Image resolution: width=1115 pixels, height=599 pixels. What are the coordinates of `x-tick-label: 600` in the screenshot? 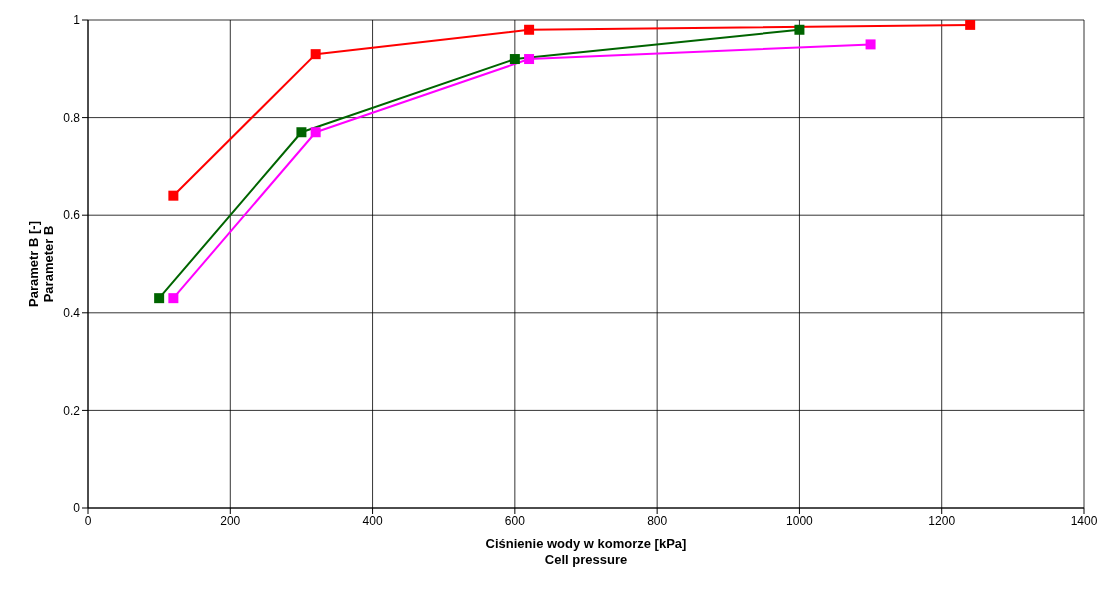 It's located at (515, 520).